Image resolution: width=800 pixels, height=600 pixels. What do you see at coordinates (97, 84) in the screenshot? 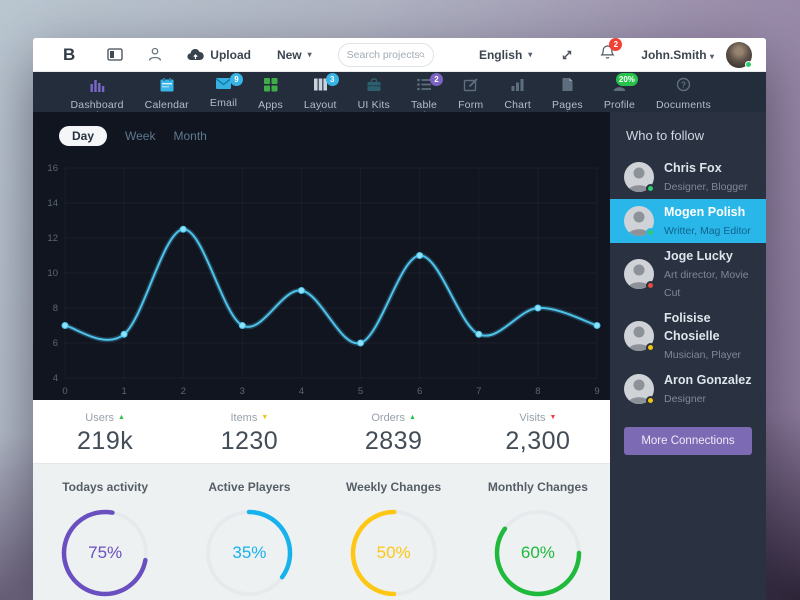
I see `bar-chart-icon` at bounding box center [97, 84].